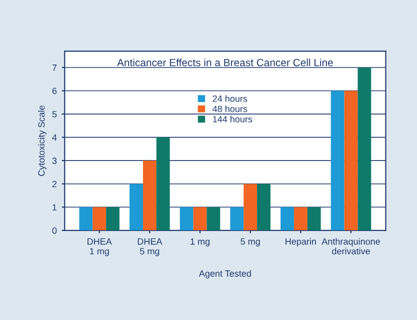 The height and width of the screenshot is (320, 417). What do you see at coordinates (54, 91) in the screenshot?
I see `y-tick-label: 6` at bounding box center [54, 91].